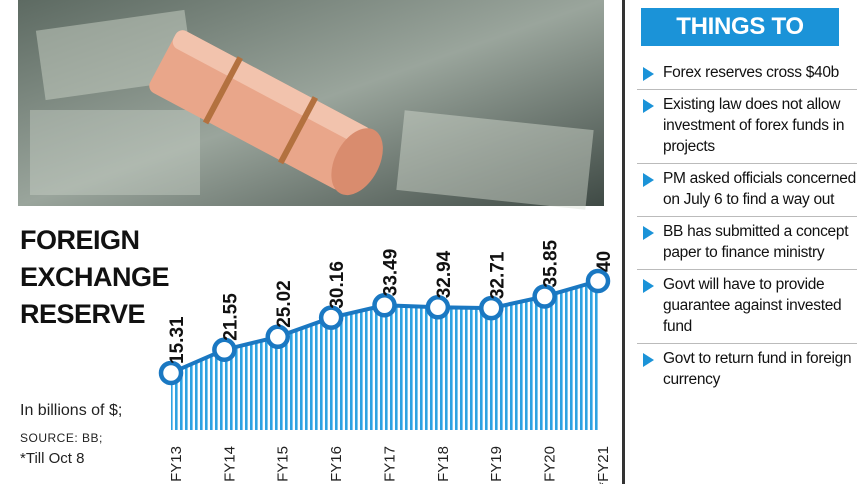 The image size is (860, 484). Describe the element at coordinates (740, 43) in the screenshot. I see `sidebar-title: THINGS TO KNOW` at that location.